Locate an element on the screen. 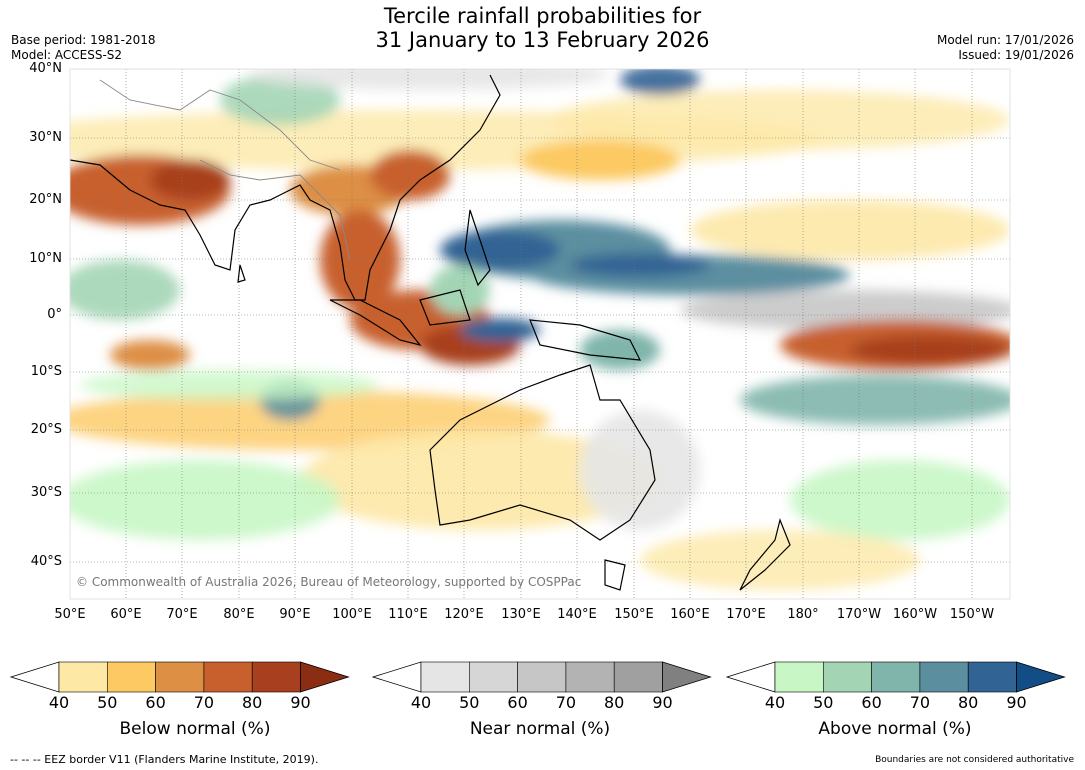  lon-label: 170°E is located at coordinates (746, 614).